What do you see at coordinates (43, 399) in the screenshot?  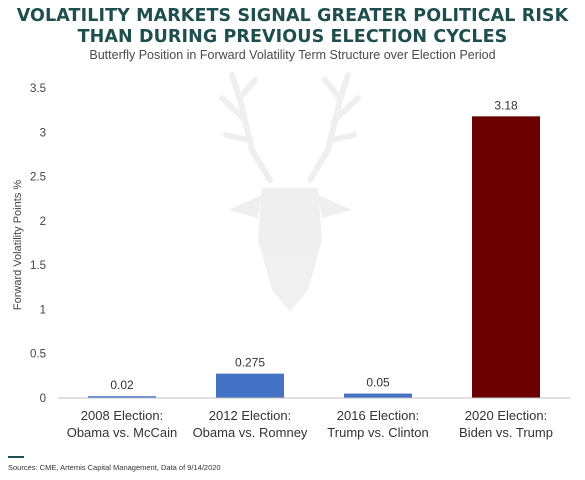 I see `y-tick-label: 0` at bounding box center [43, 399].